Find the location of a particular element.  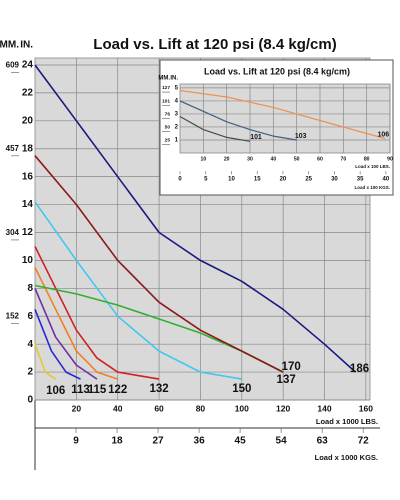

y-tick-label: 14 is located at coordinates (28, 204).